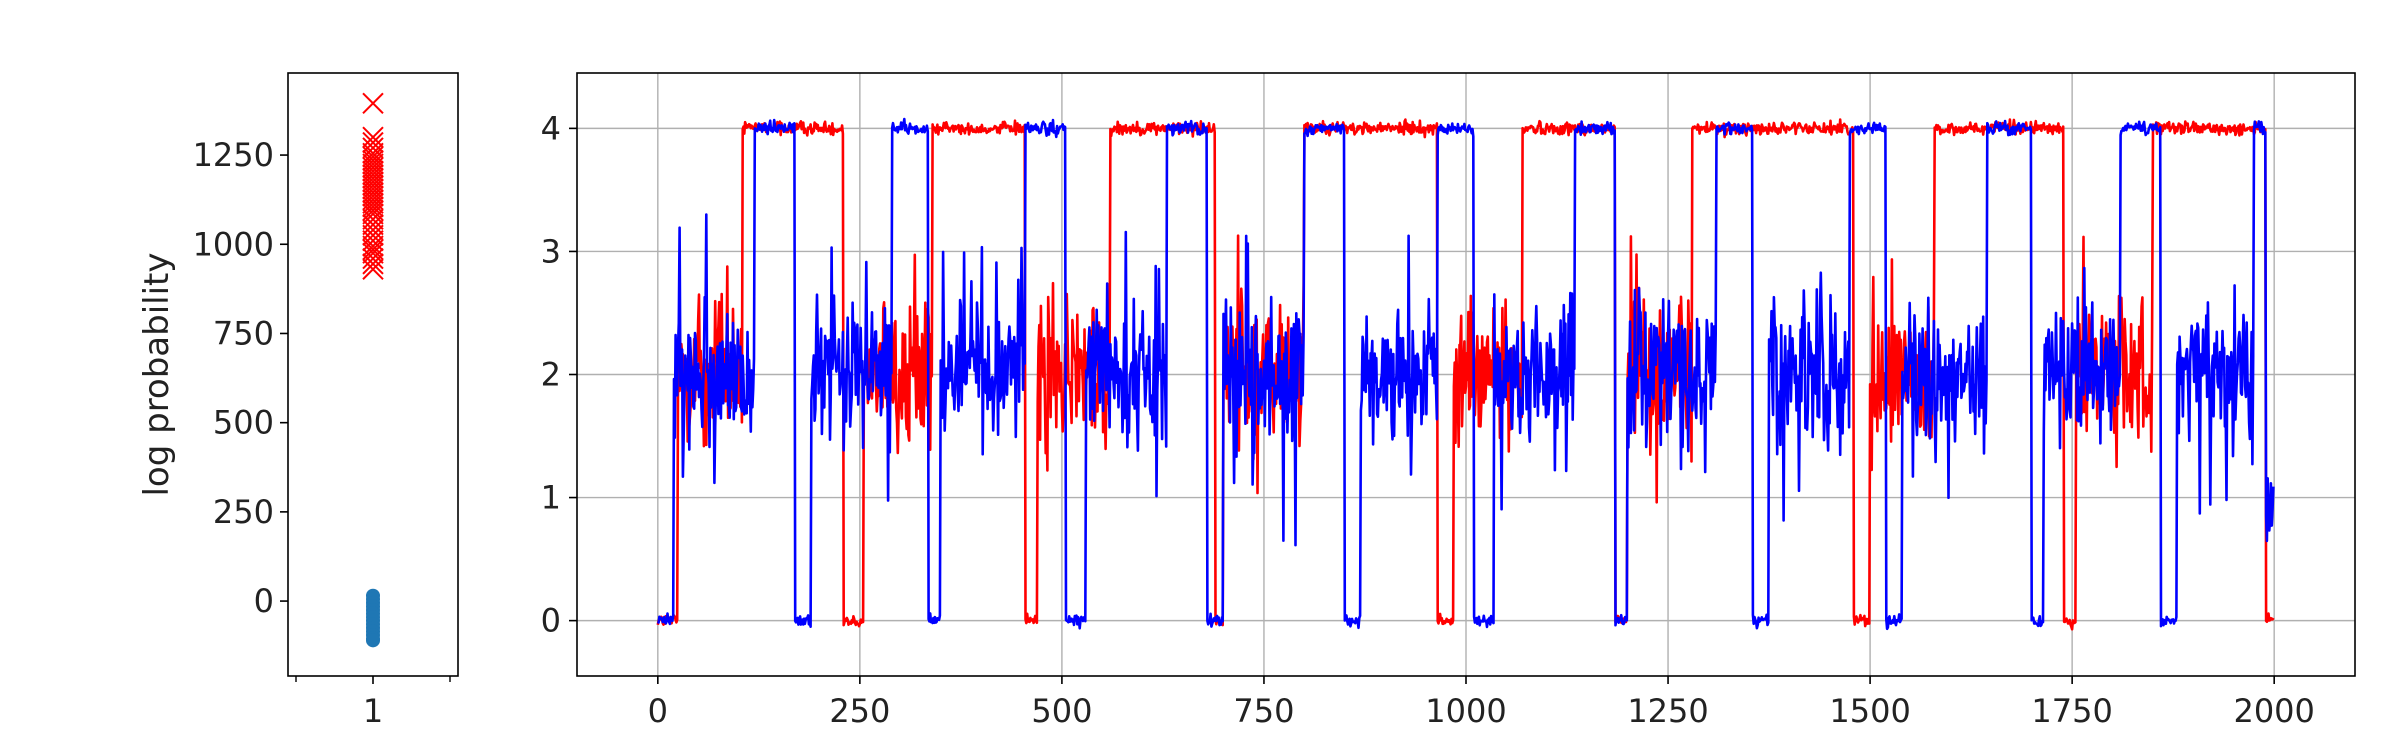  Describe the element at coordinates (1061, 711) in the screenshot. I see `right-x-tick-label: 500` at that location.